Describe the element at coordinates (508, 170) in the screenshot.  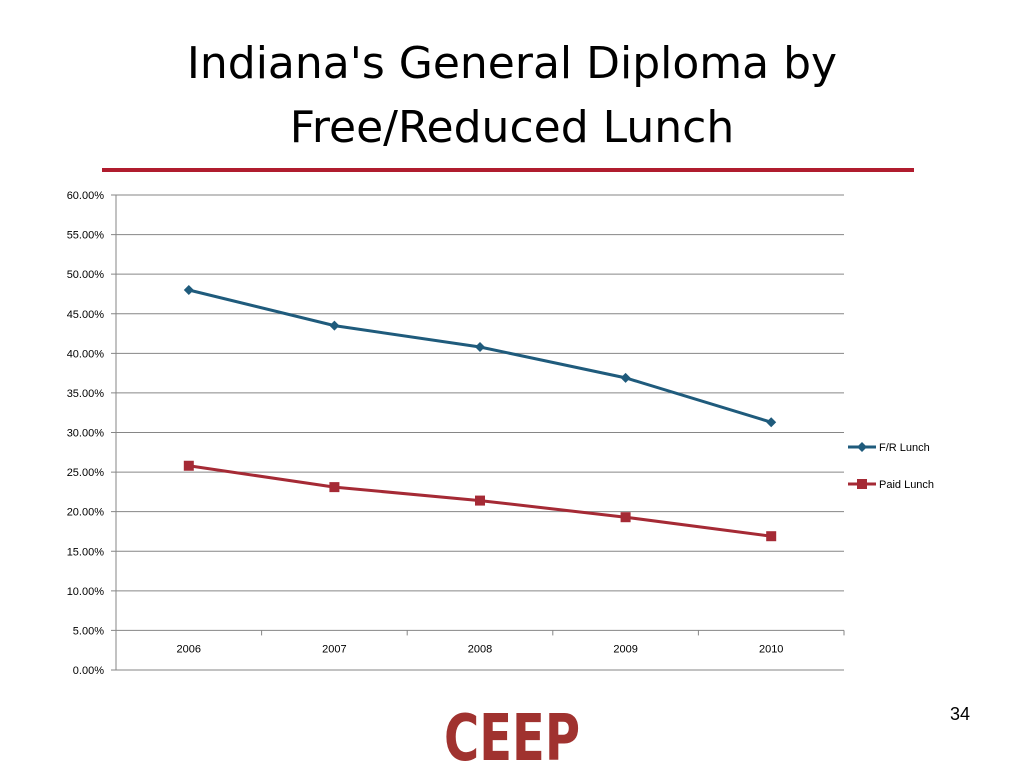
I see `title-divider` at that location.